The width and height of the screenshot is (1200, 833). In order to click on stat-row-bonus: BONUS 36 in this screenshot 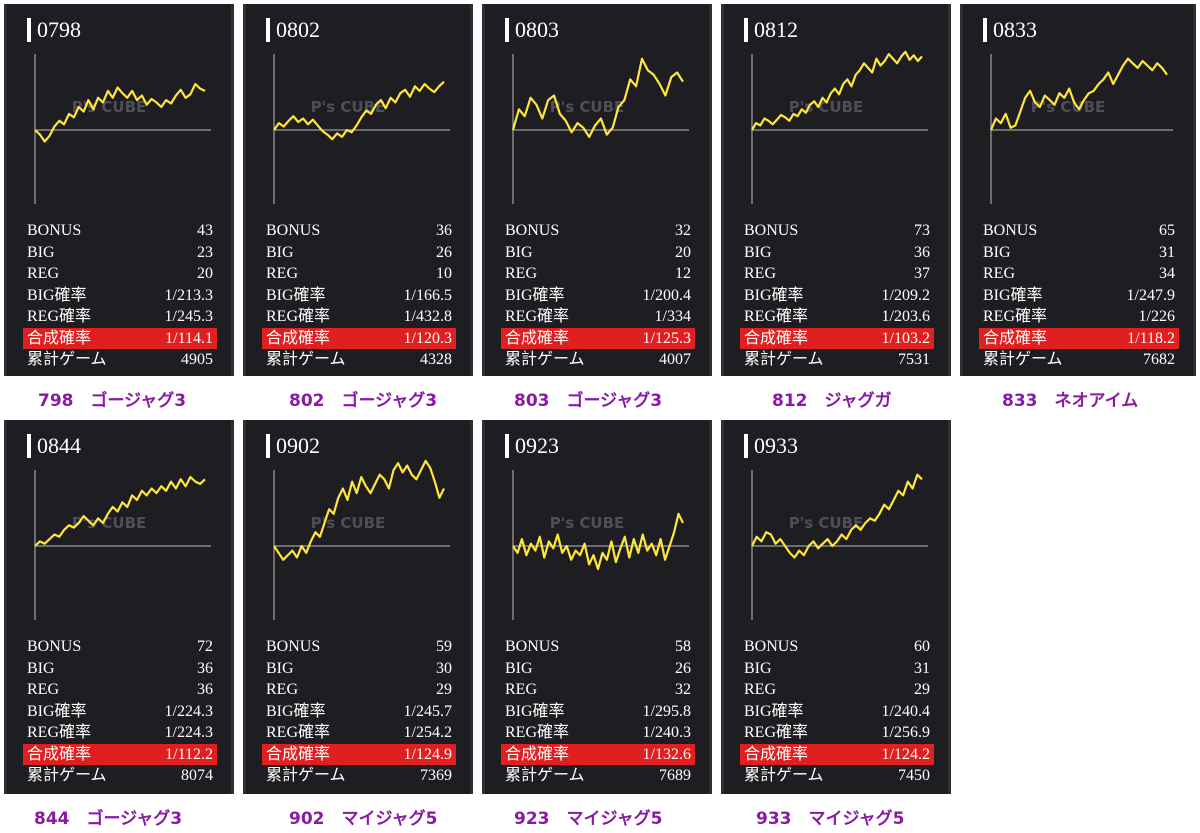, I will do `click(359, 231)`.